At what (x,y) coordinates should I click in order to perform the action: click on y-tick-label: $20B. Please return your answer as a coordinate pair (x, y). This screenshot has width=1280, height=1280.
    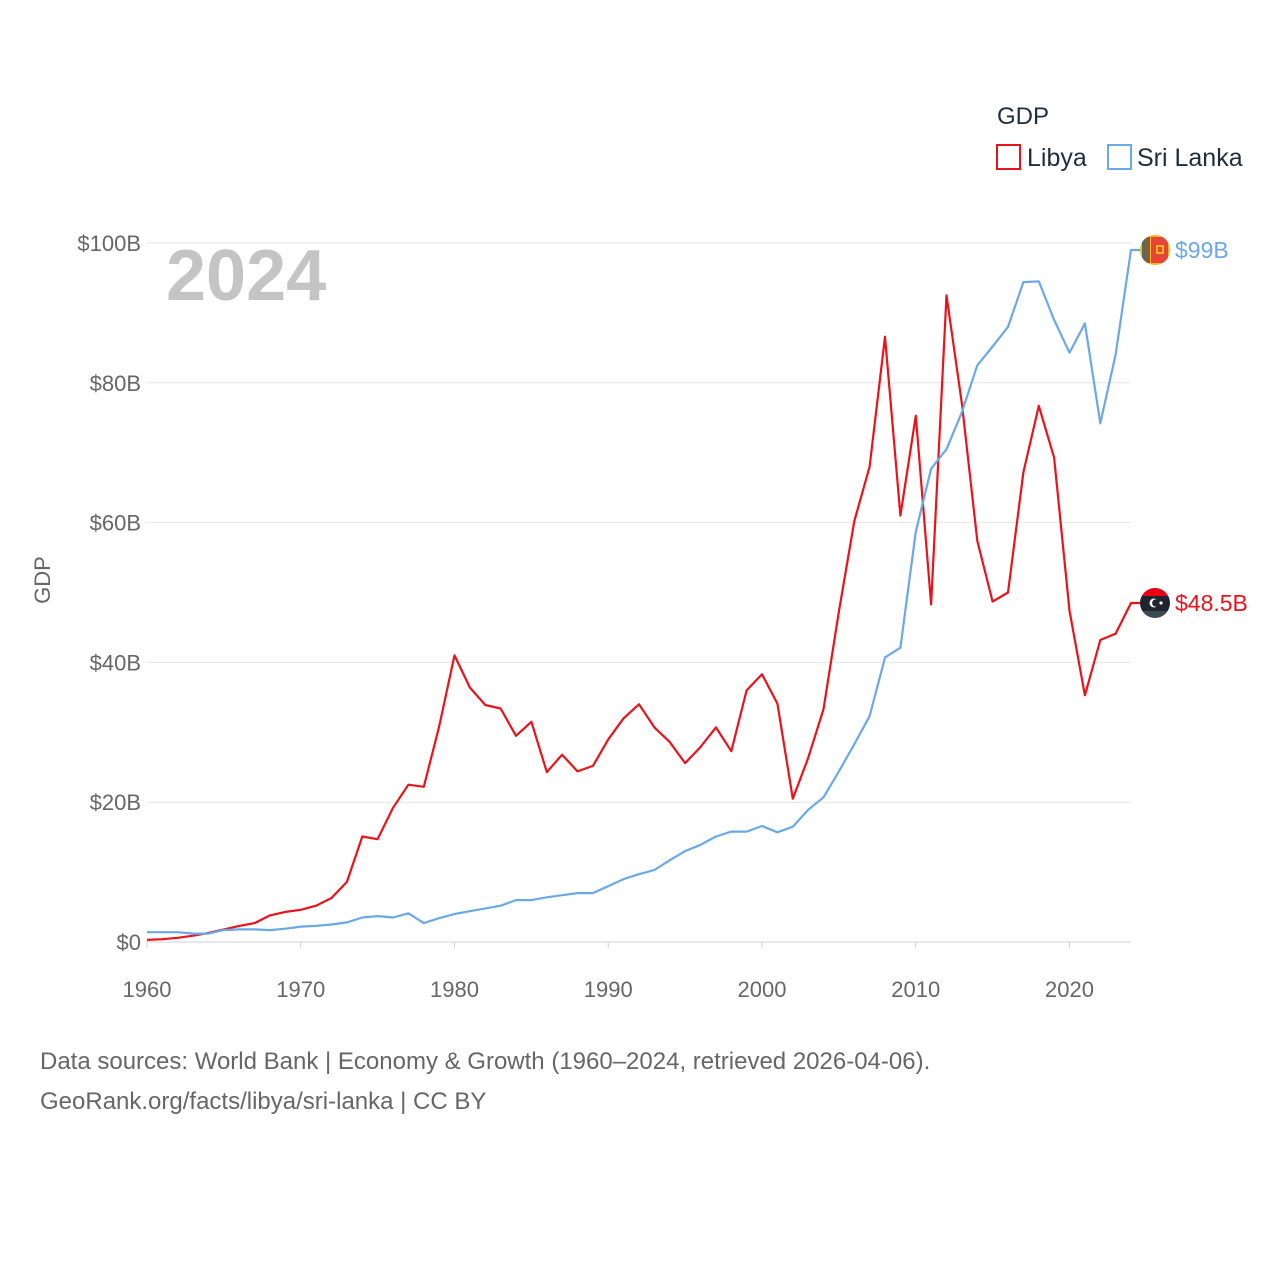
    Looking at the image, I should click on (115, 802).